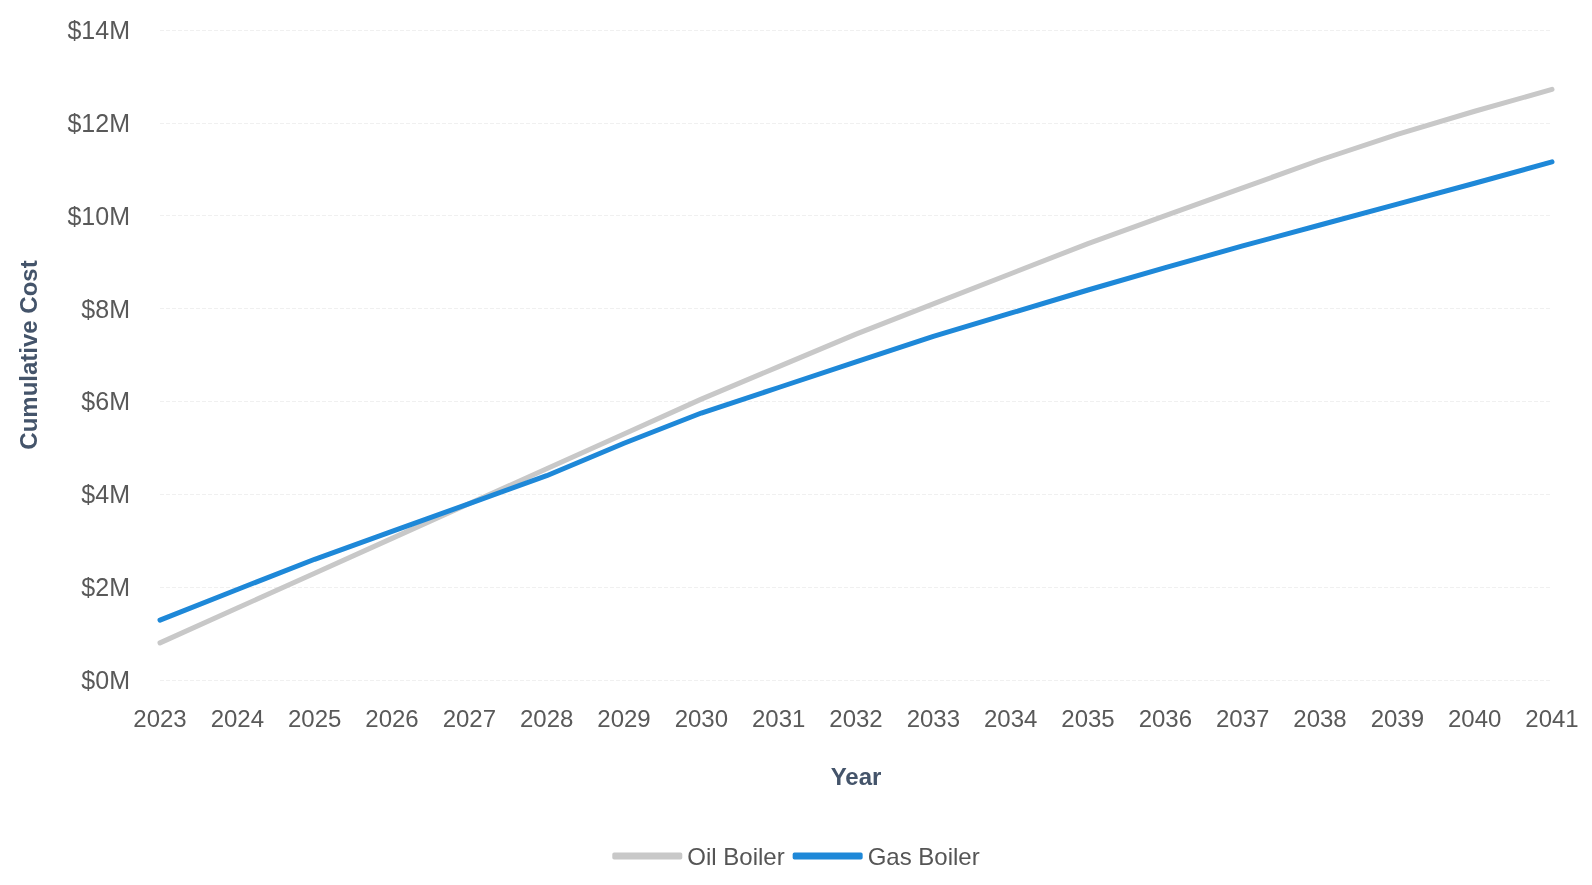  I want to click on x-tick-label: 2032, so click(856, 718).